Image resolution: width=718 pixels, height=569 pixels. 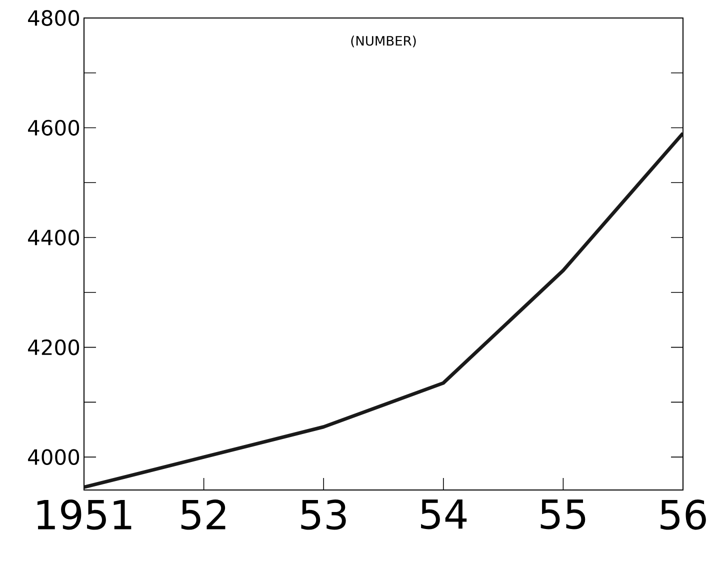 What do you see at coordinates (203, 515) in the screenshot?
I see `x-tick-label: 52` at bounding box center [203, 515].